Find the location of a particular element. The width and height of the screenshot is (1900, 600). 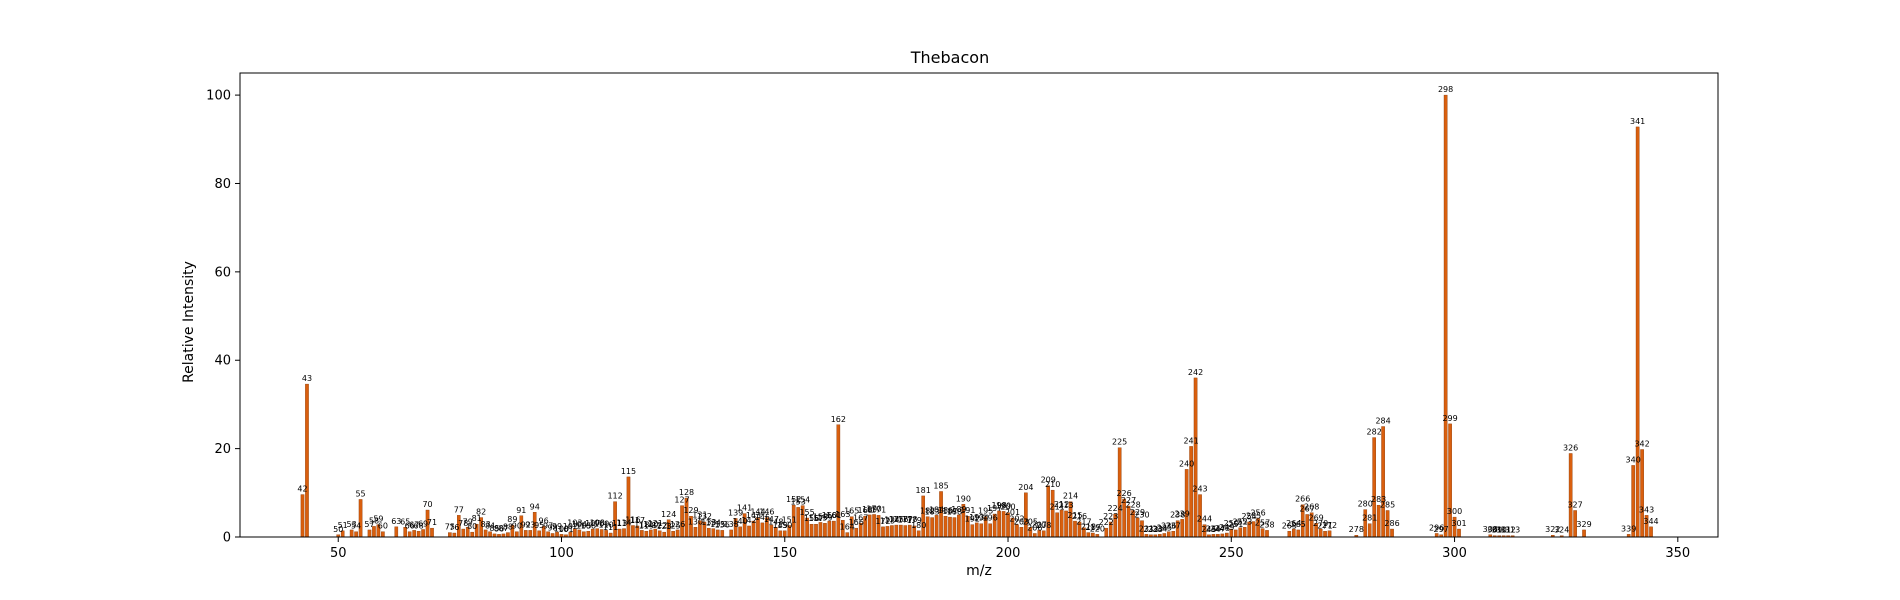

peak-label-253: 253 is located at coordinates (1244, 521).